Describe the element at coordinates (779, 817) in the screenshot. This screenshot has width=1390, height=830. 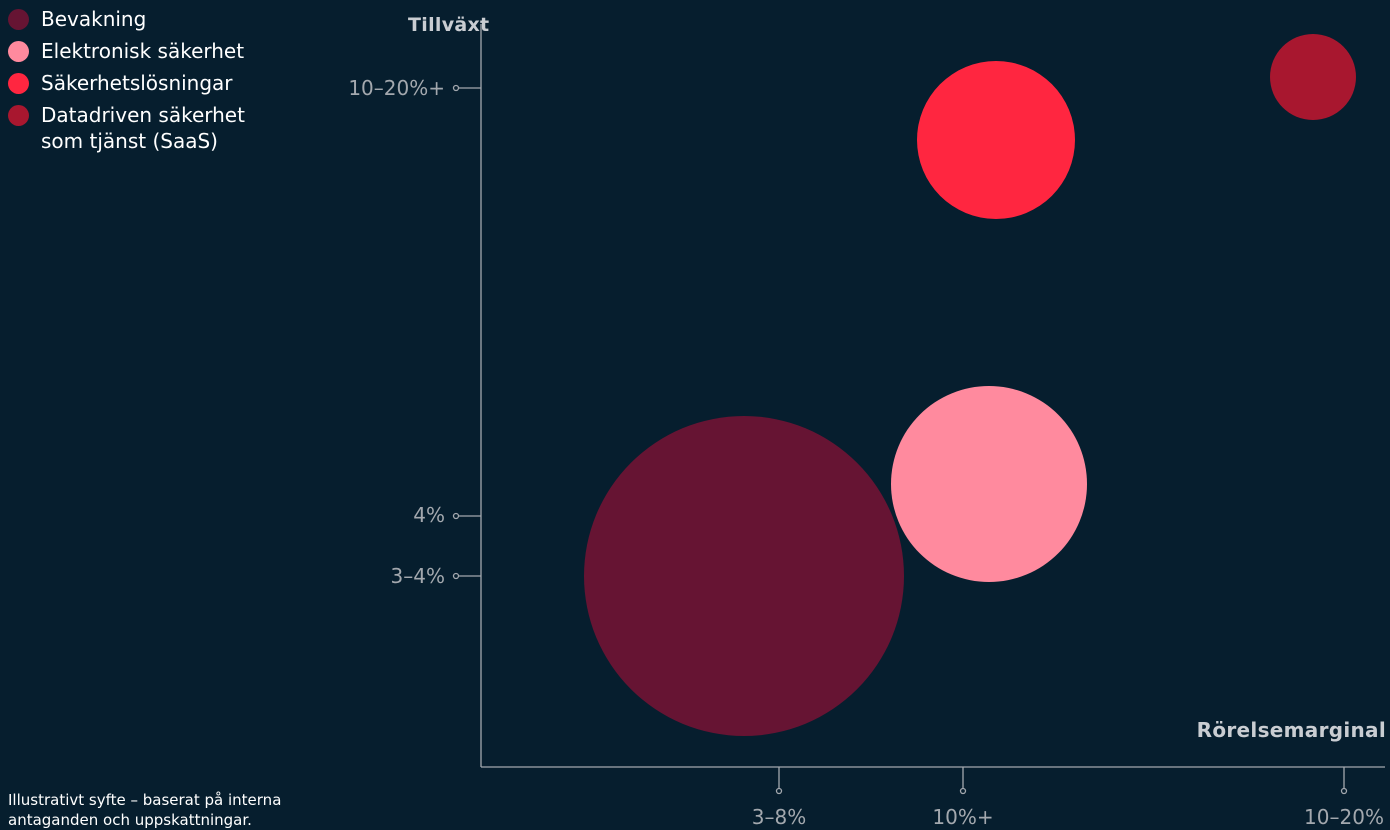
I see `x-tick-label: 3–8%` at that location.